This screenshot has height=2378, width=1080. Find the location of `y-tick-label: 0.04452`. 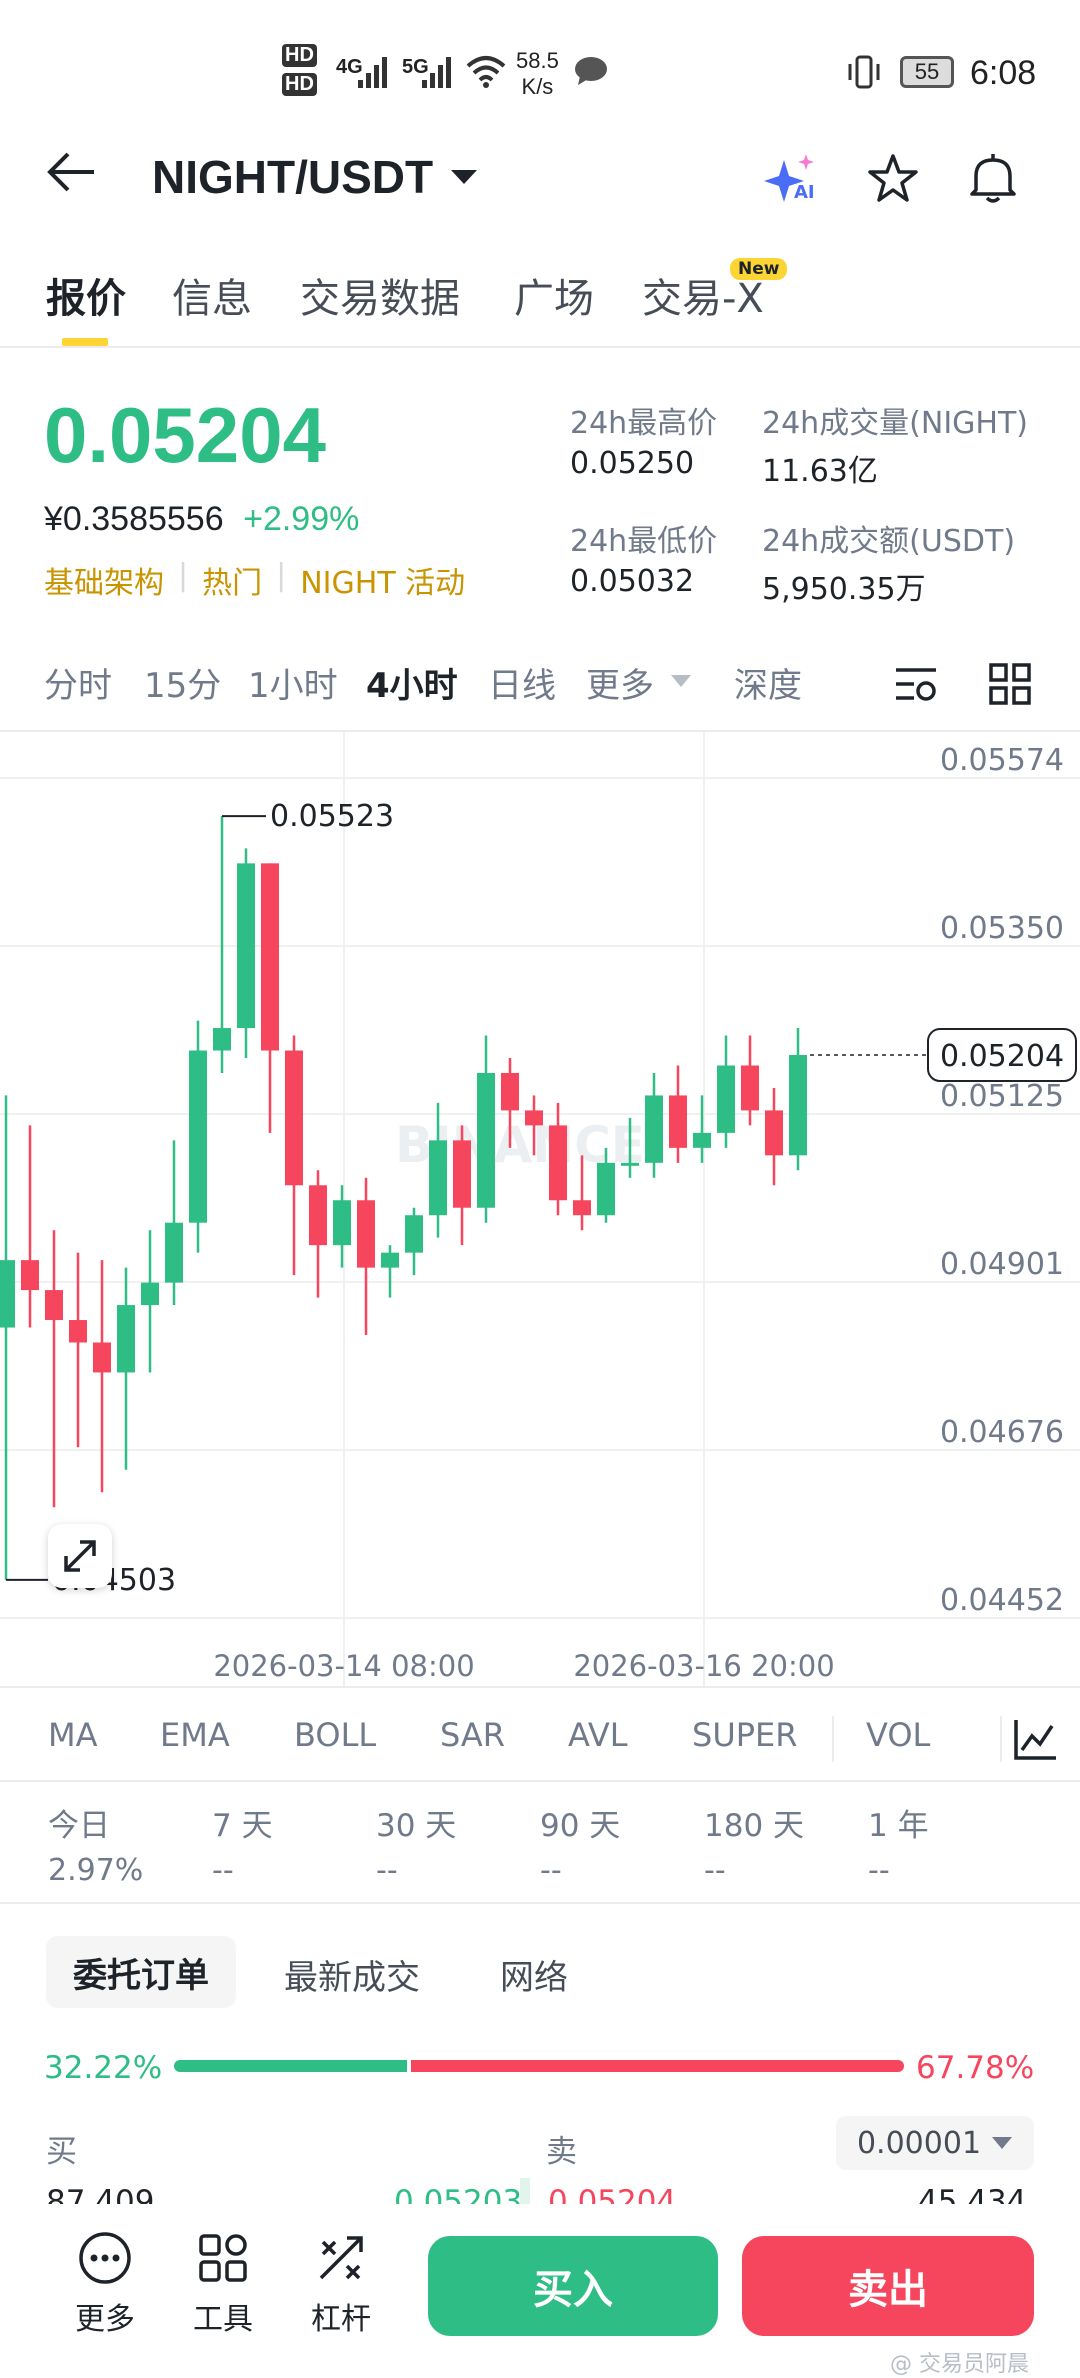

y-tick-label: 0.04452 is located at coordinates (1002, 1600).